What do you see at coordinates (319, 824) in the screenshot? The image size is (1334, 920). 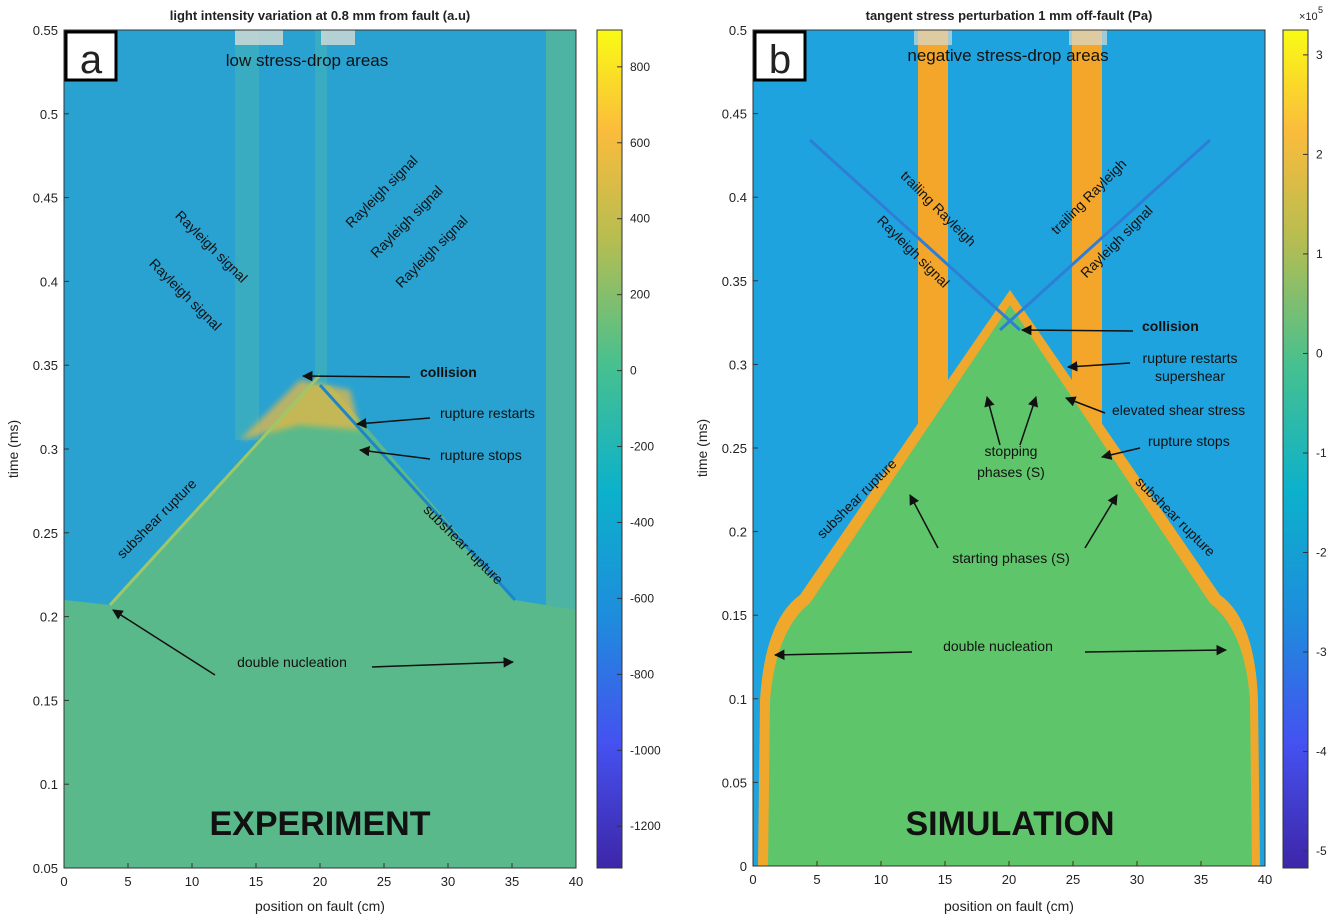 I see `annotation: EXPERIMENT` at bounding box center [319, 824].